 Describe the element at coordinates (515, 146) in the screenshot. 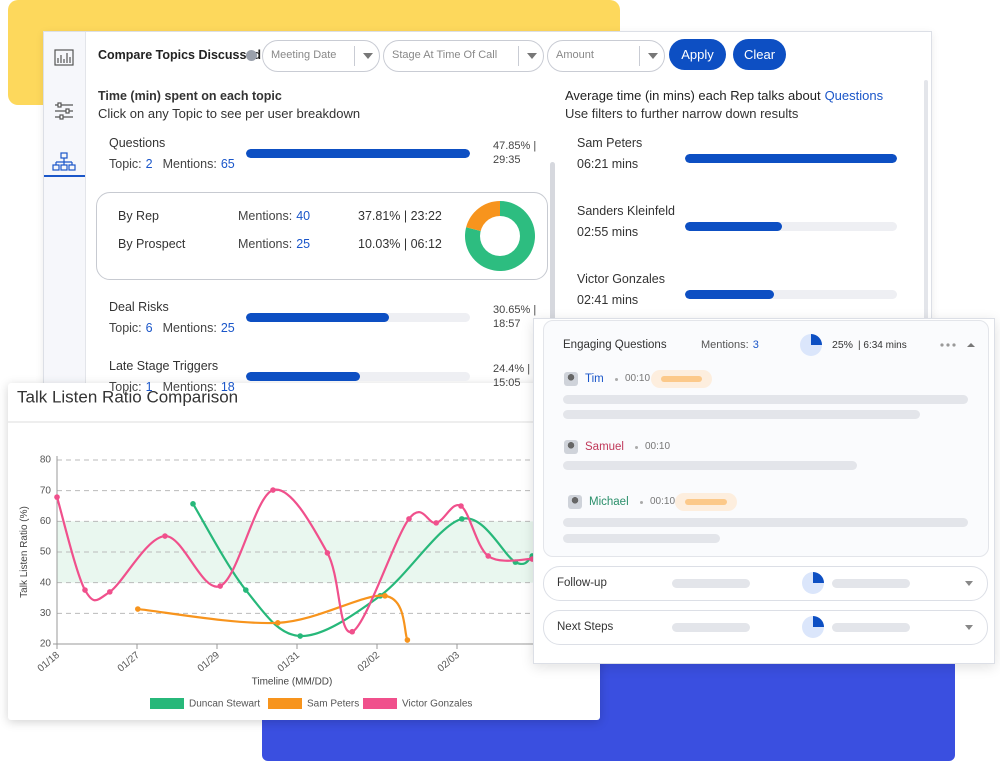

I see `topic-share: 47.85% |` at that location.